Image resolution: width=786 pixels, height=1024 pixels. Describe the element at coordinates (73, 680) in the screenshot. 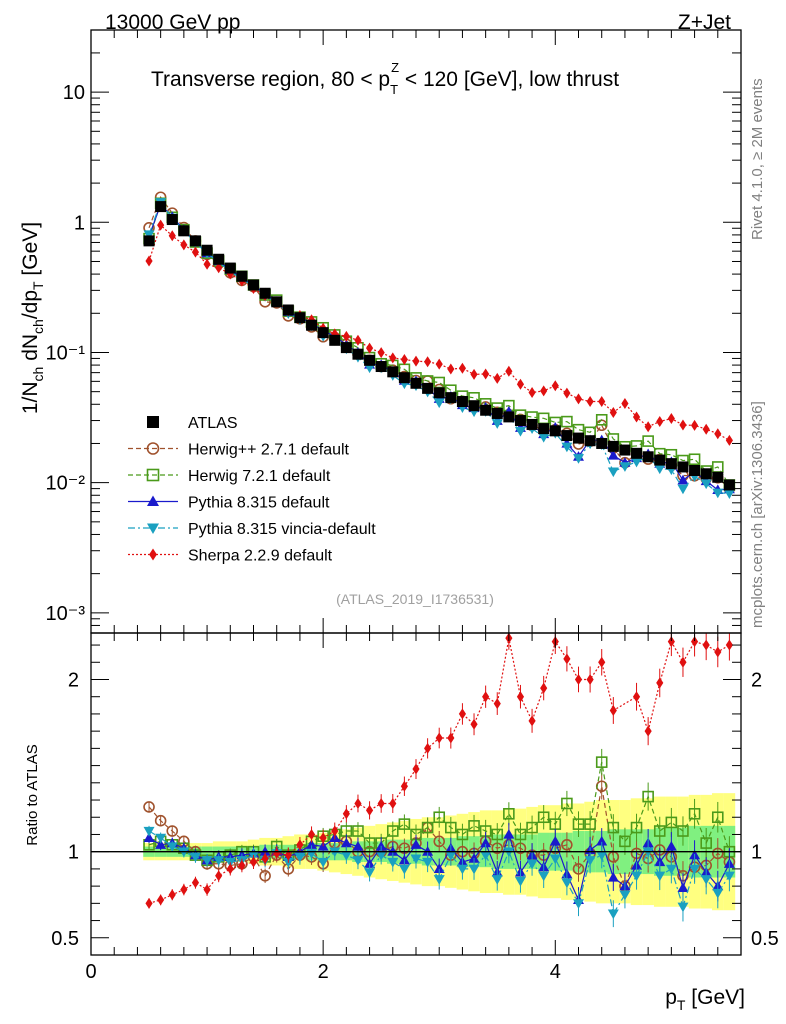

I see `ratio-y-tick-label: 2` at that location.